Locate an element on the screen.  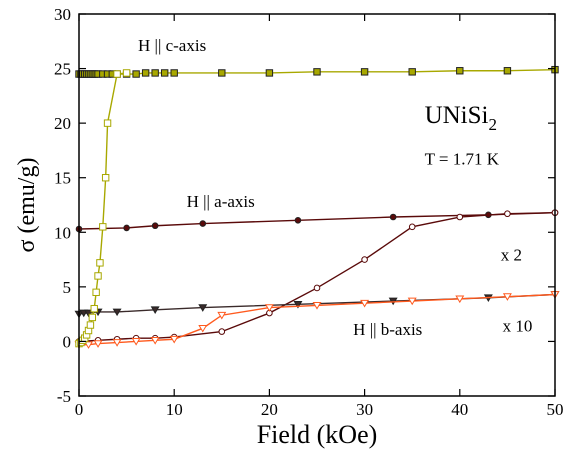
annotation-b-axis: H || b-axis is located at coordinates (387, 329).